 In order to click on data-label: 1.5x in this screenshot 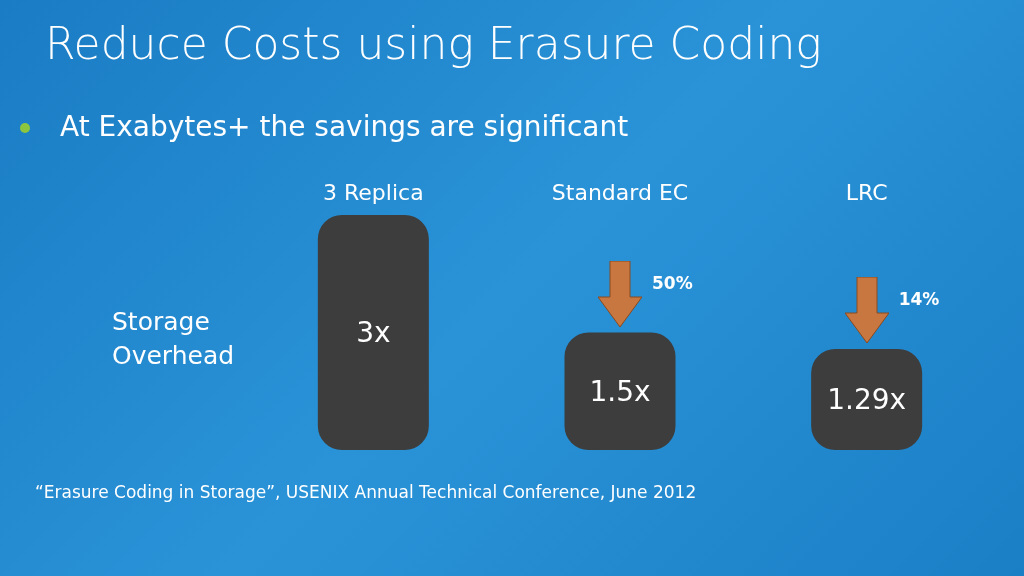, I will do `click(620, 391)`.